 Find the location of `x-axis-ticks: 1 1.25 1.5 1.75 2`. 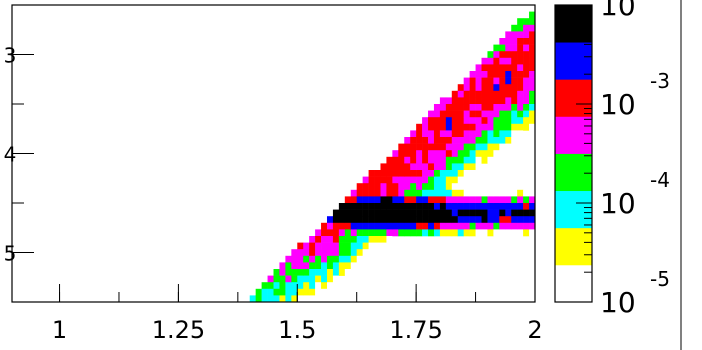

x-axis-ticks: 1 1.25 1.5 1.75 2 is located at coordinates (297, 314).